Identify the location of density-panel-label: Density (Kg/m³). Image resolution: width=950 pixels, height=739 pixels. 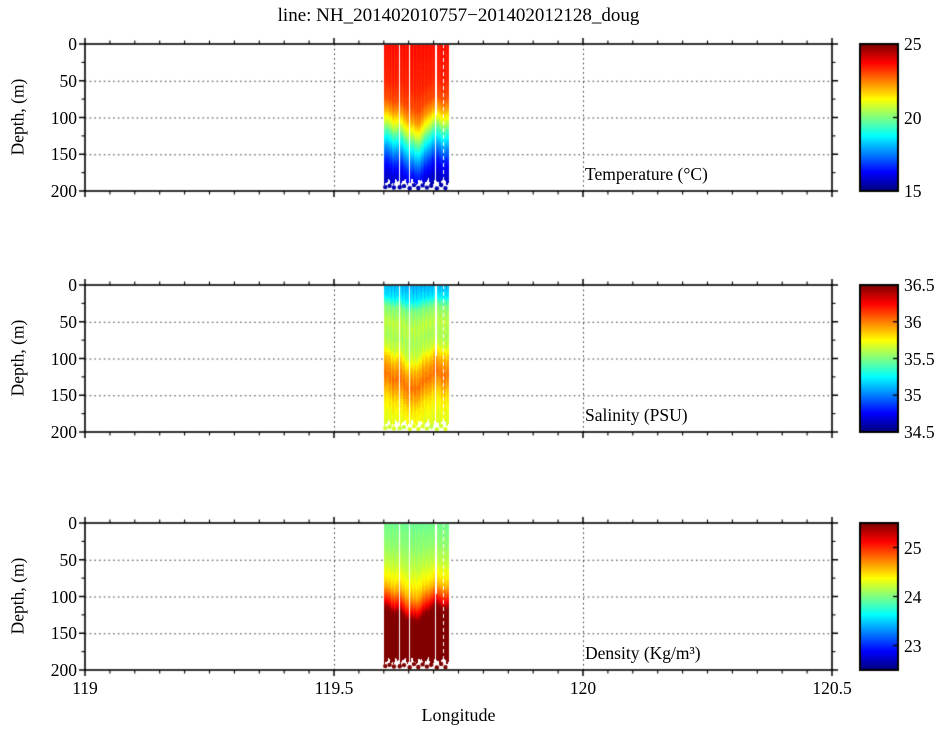
(643, 653).